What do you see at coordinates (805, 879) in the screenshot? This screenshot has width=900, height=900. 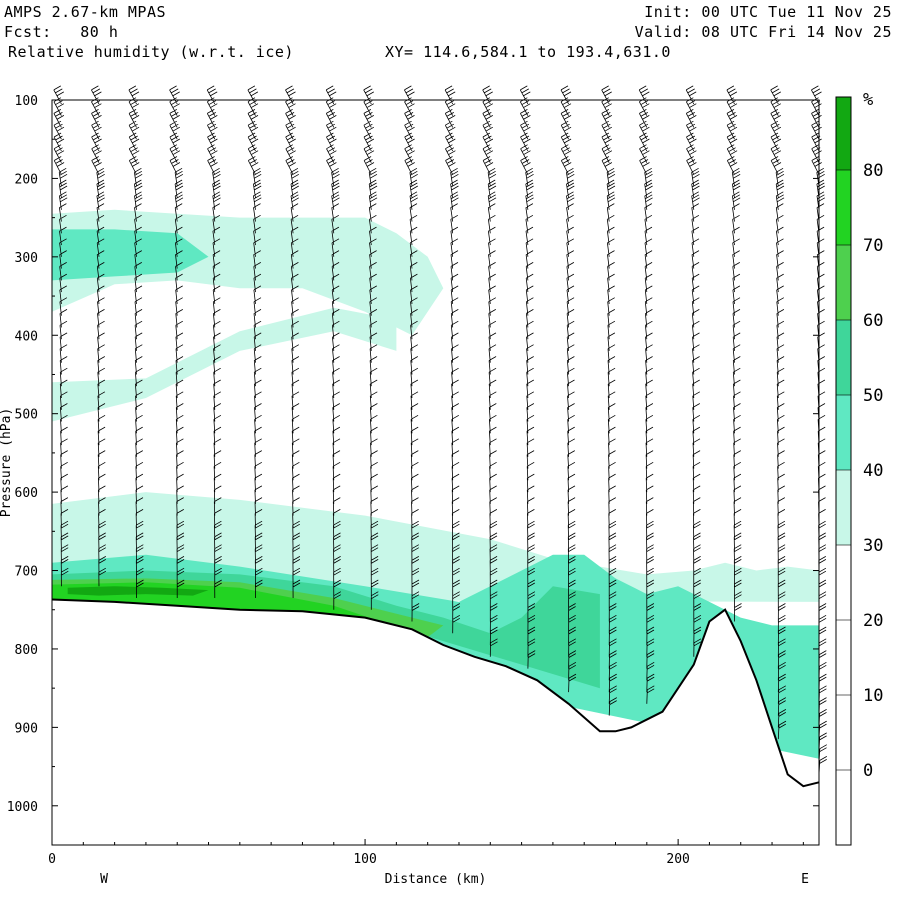 I see `east-end-label: E` at bounding box center [805, 879].